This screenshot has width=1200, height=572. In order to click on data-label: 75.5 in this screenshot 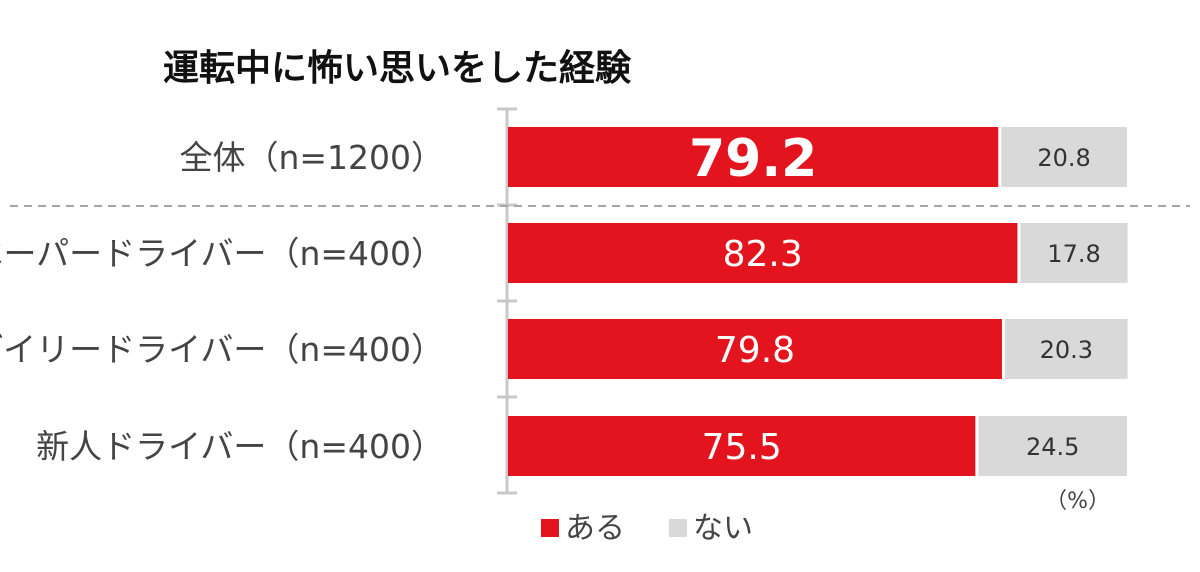, I will do `click(742, 447)`.